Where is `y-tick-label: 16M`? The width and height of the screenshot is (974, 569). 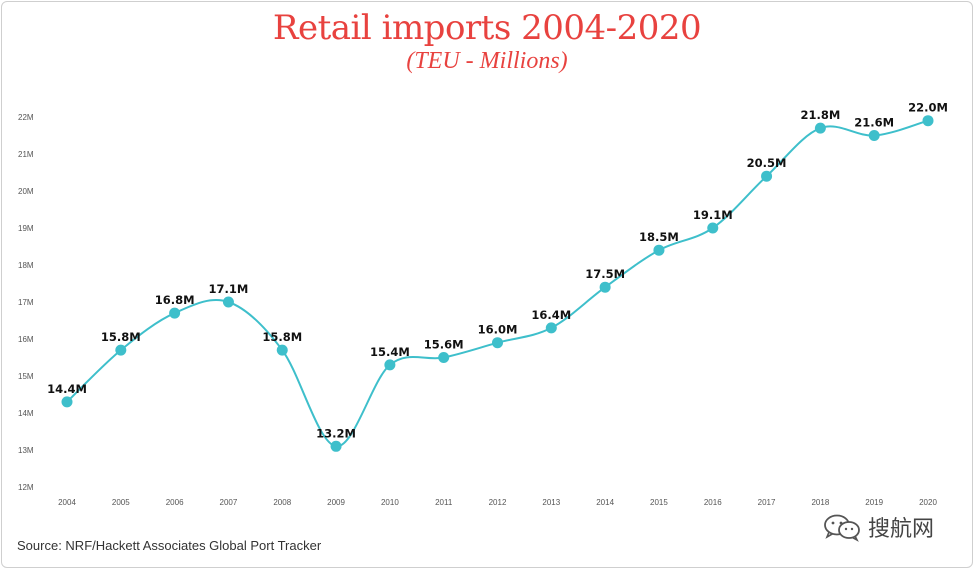
y-tick-label: 16M is located at coordinates (26, 339).